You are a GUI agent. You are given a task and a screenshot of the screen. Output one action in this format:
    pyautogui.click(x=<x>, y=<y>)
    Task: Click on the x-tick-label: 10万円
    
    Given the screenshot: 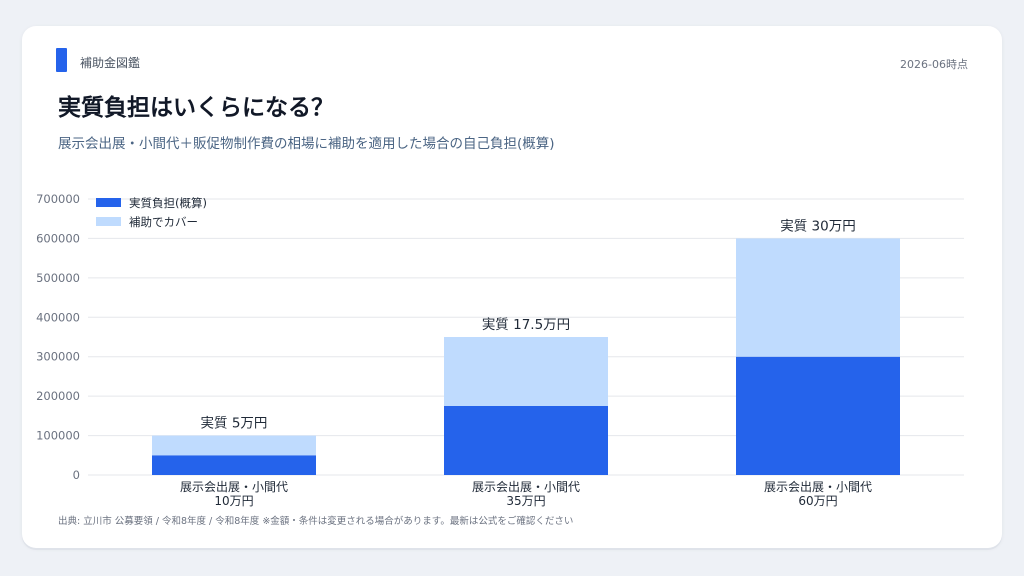 What is the action you would take?
    pyautogui.click(x=233, y=501)
    